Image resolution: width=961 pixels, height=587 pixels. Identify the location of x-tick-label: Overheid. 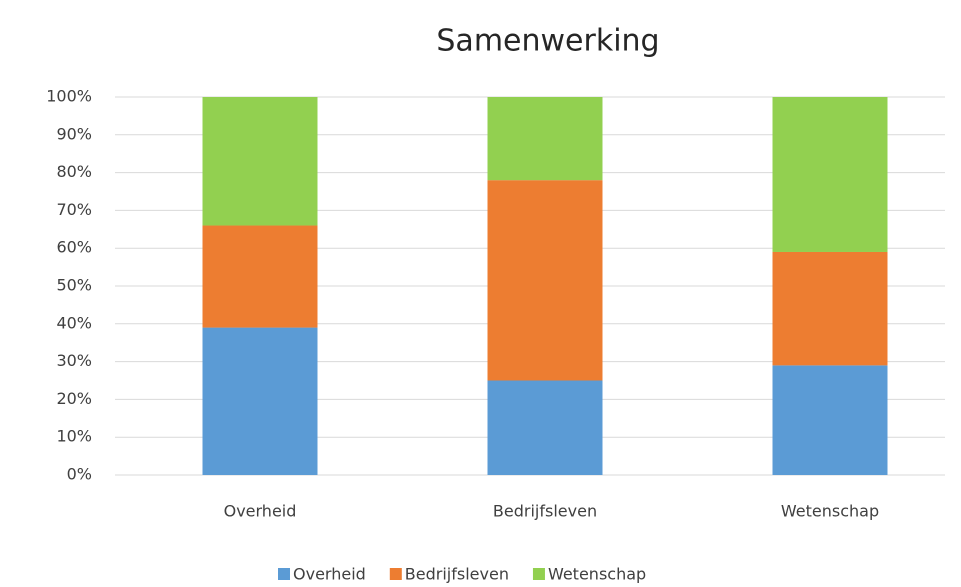
(260, 511).